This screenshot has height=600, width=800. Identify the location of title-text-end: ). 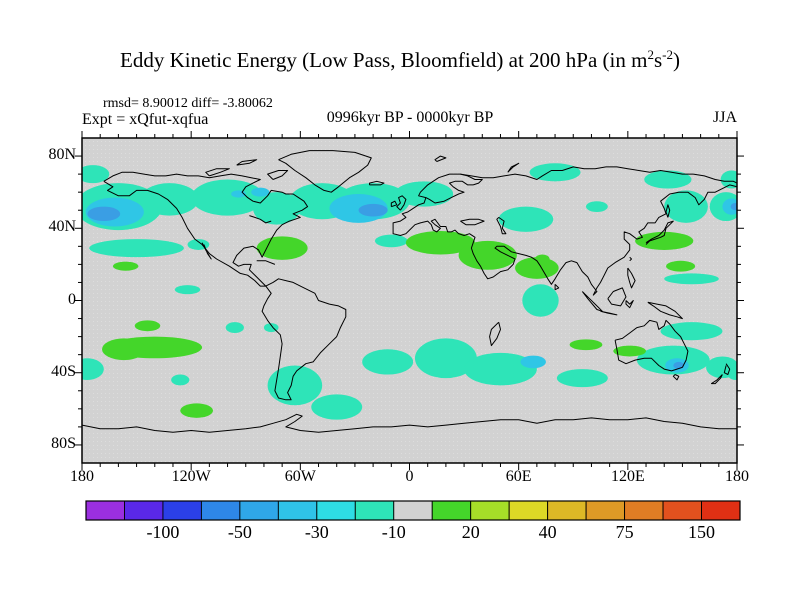
(676, 60).